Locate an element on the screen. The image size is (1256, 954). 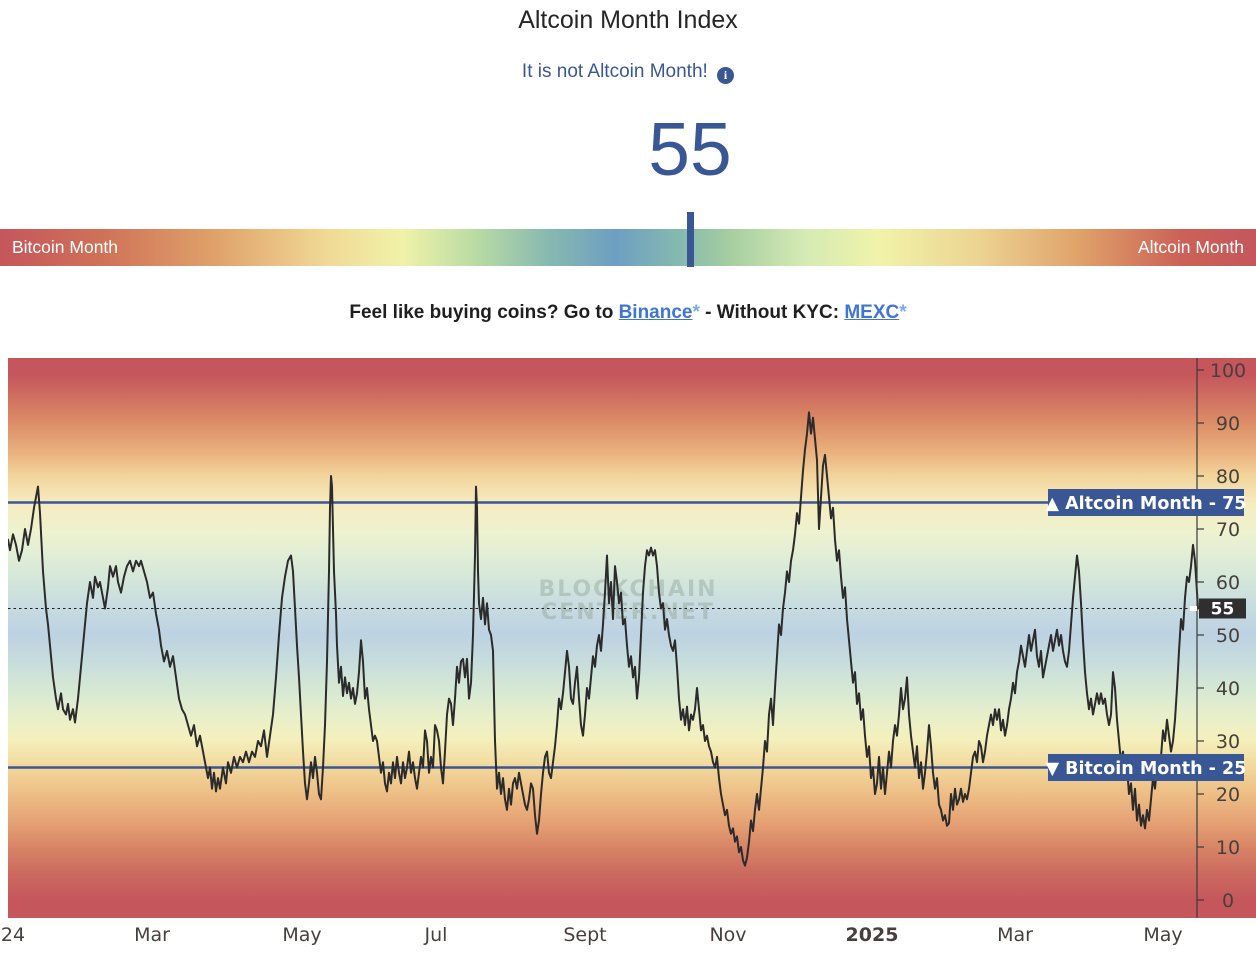
bitcoin-month-badge-label: ▼ Bitcoin Month - 25 is located at coordinates (1146, 769).